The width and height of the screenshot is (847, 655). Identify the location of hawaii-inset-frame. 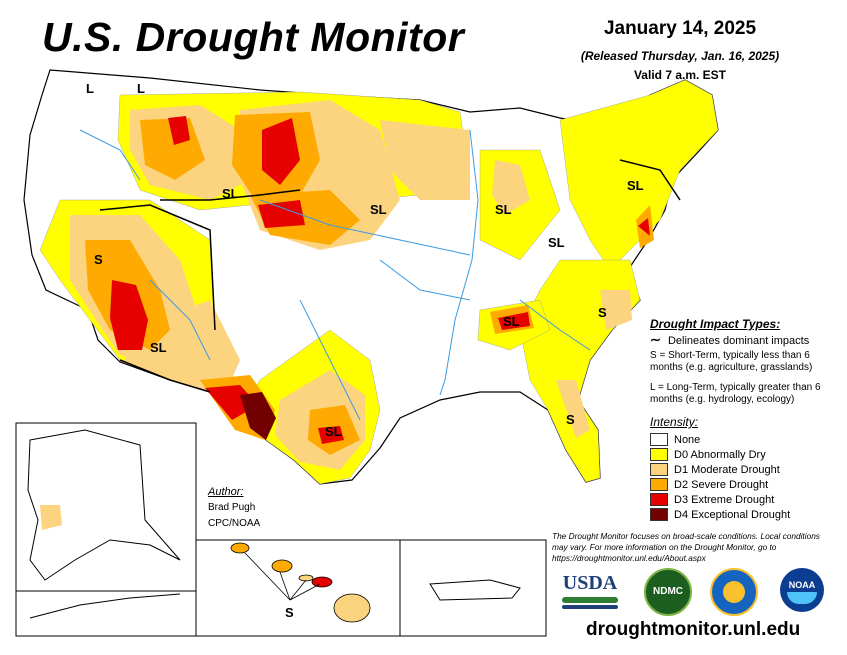
(298, 588).